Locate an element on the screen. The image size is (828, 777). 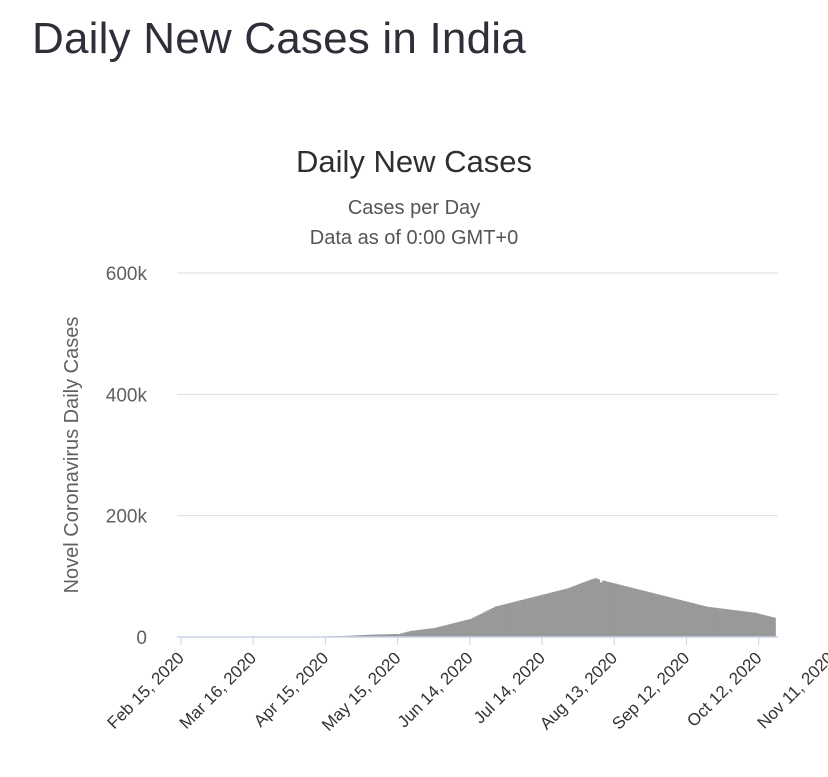
y-tick-label: 200k is located at coordinates (127, 517).